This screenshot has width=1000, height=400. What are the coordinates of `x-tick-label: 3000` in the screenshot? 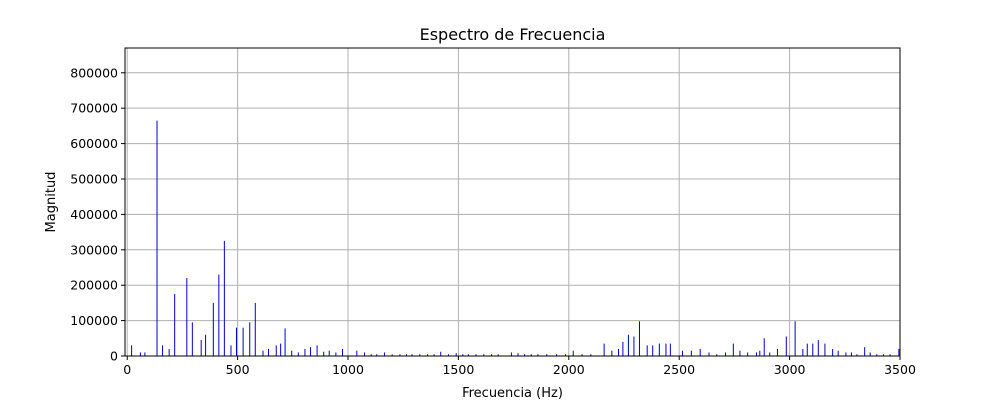 It's located at (790, 369).